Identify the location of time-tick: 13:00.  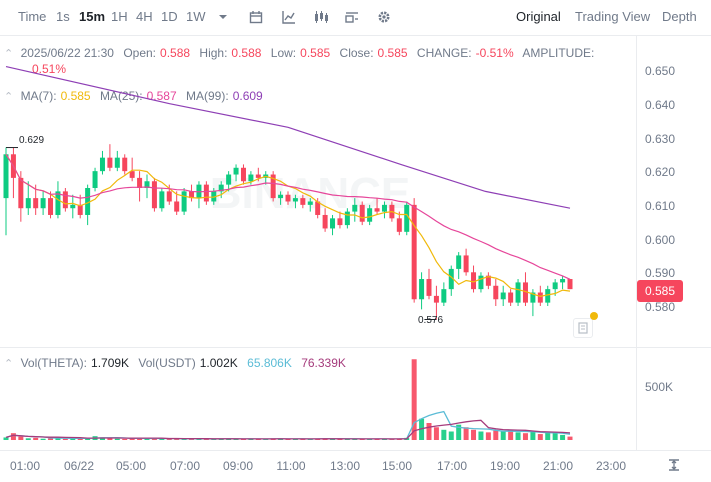
(345, 466).